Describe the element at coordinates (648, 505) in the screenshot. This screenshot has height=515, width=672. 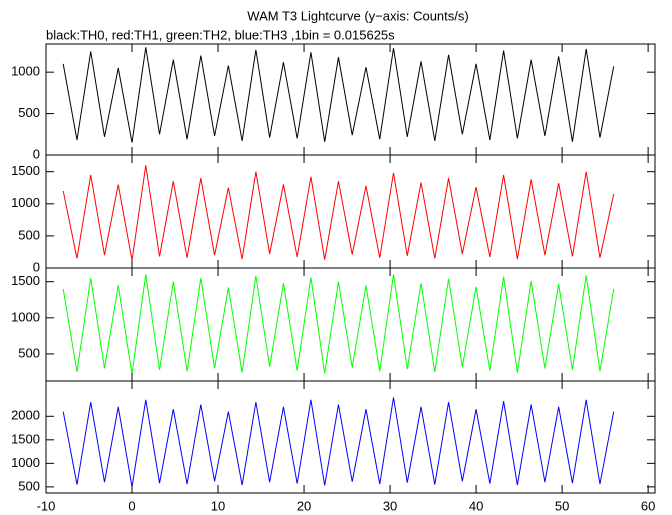
I see `x-tick-label: 60` at that location.